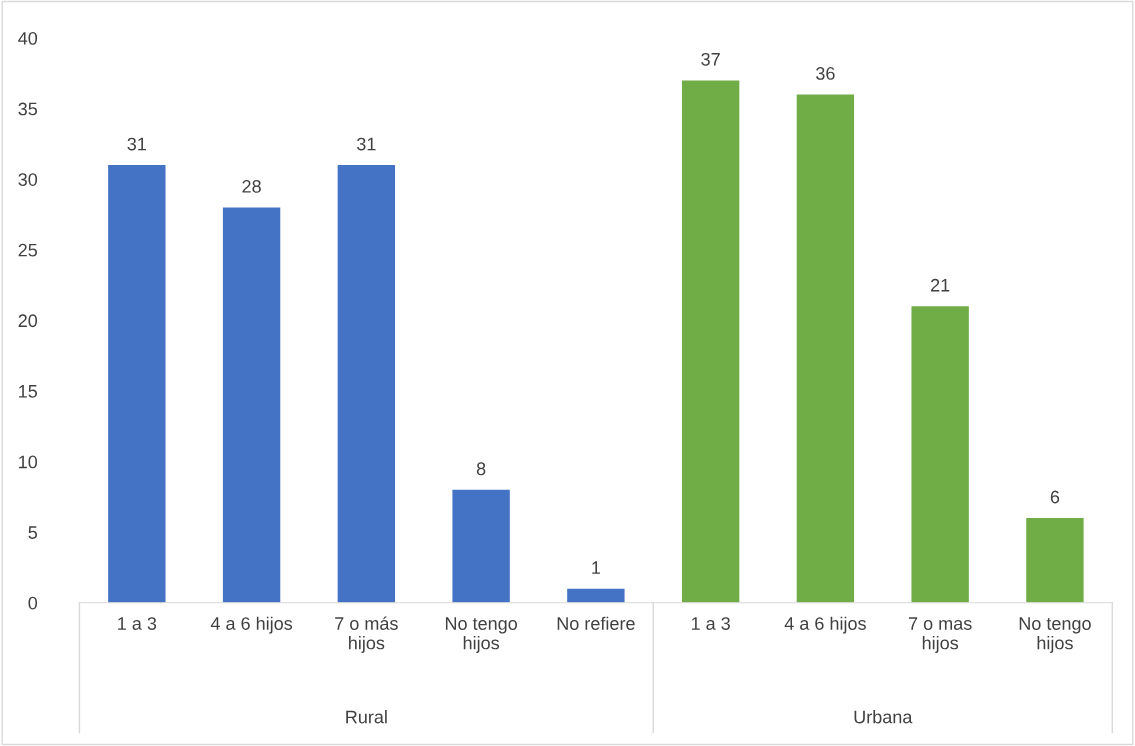  I want to click on y-tick-label: 30, so click(28, 179).